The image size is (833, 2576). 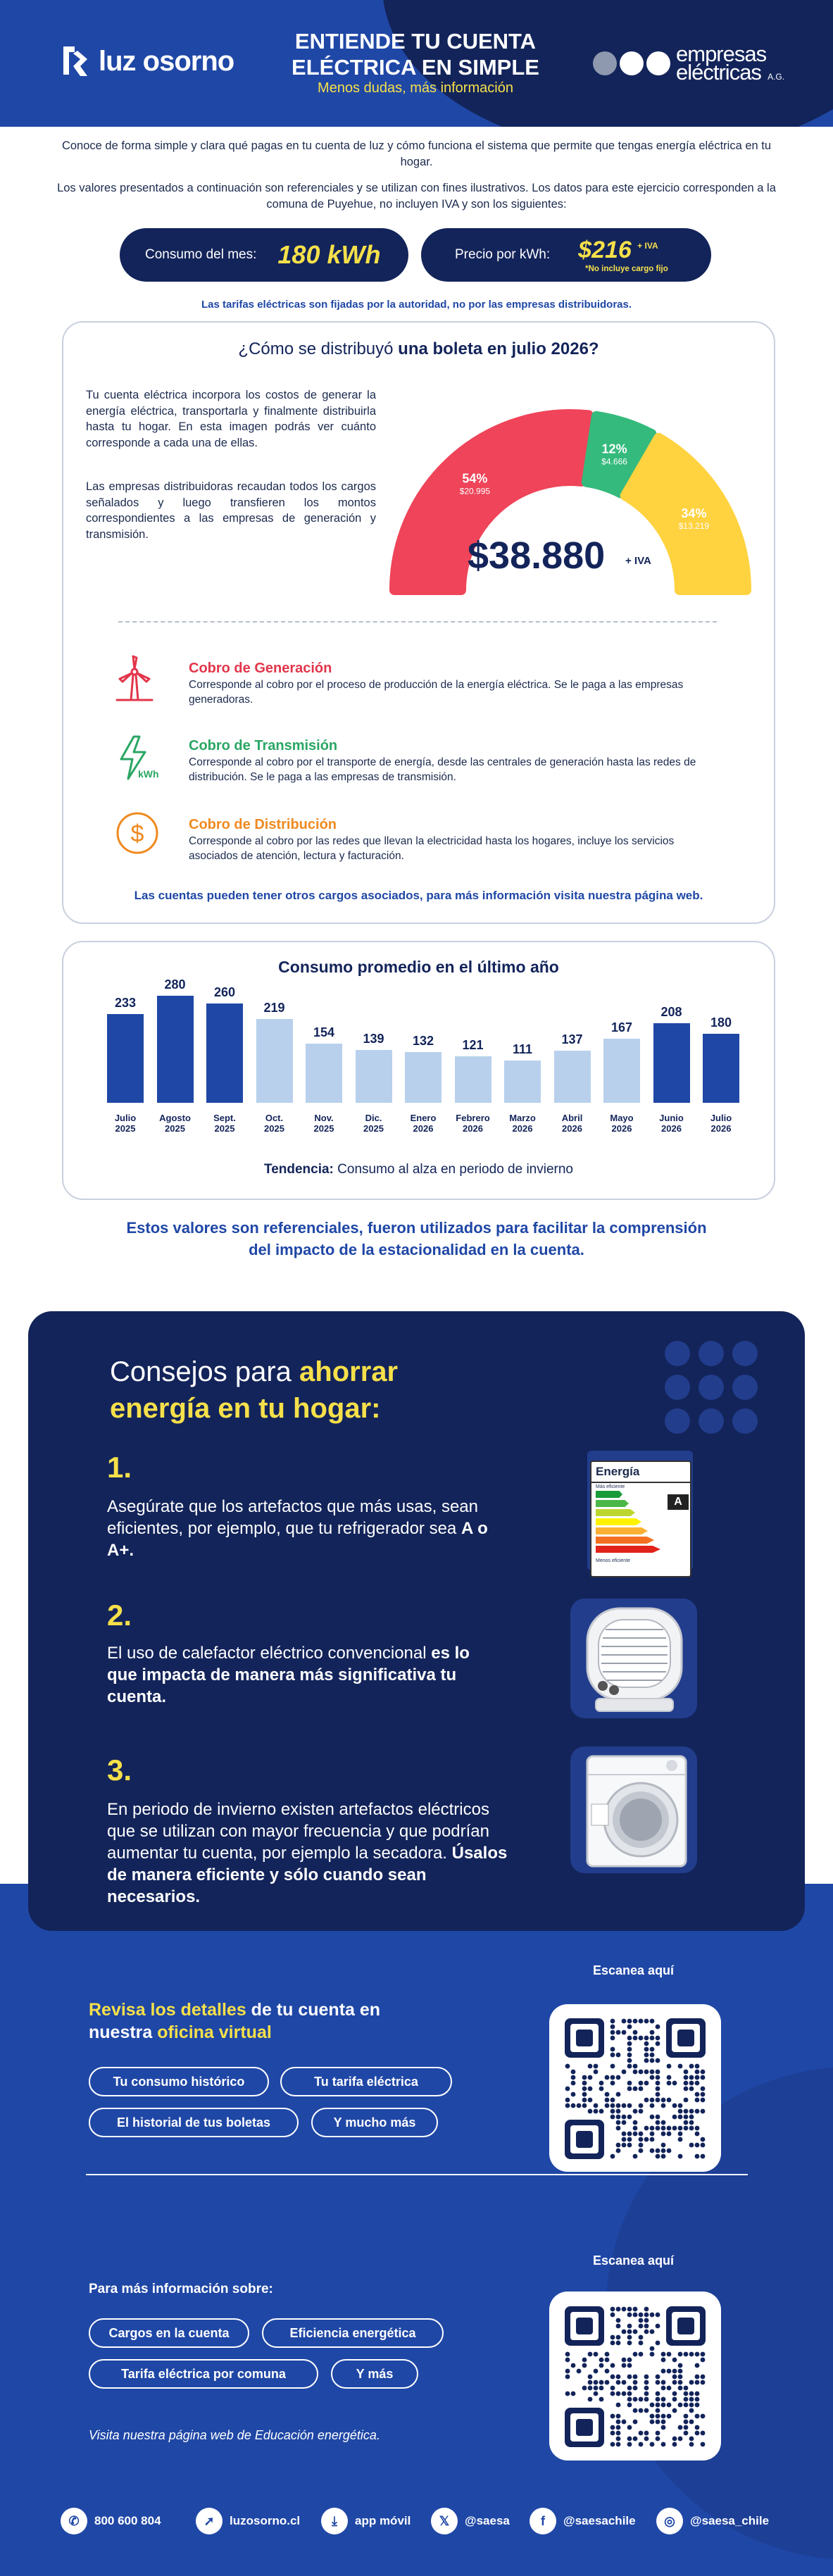 I want to click on gauge-total-iva: + IVA, so click(x=638, y=561).